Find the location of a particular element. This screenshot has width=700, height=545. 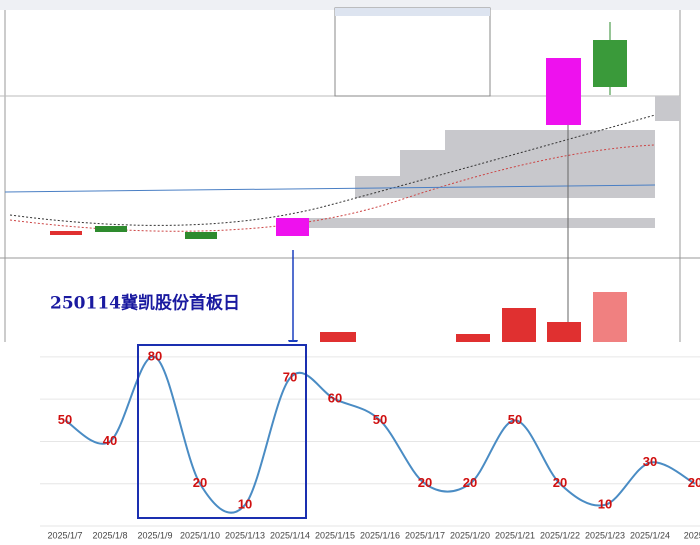

x-tick-label: 2025/ is located at coordinates (692, 535).